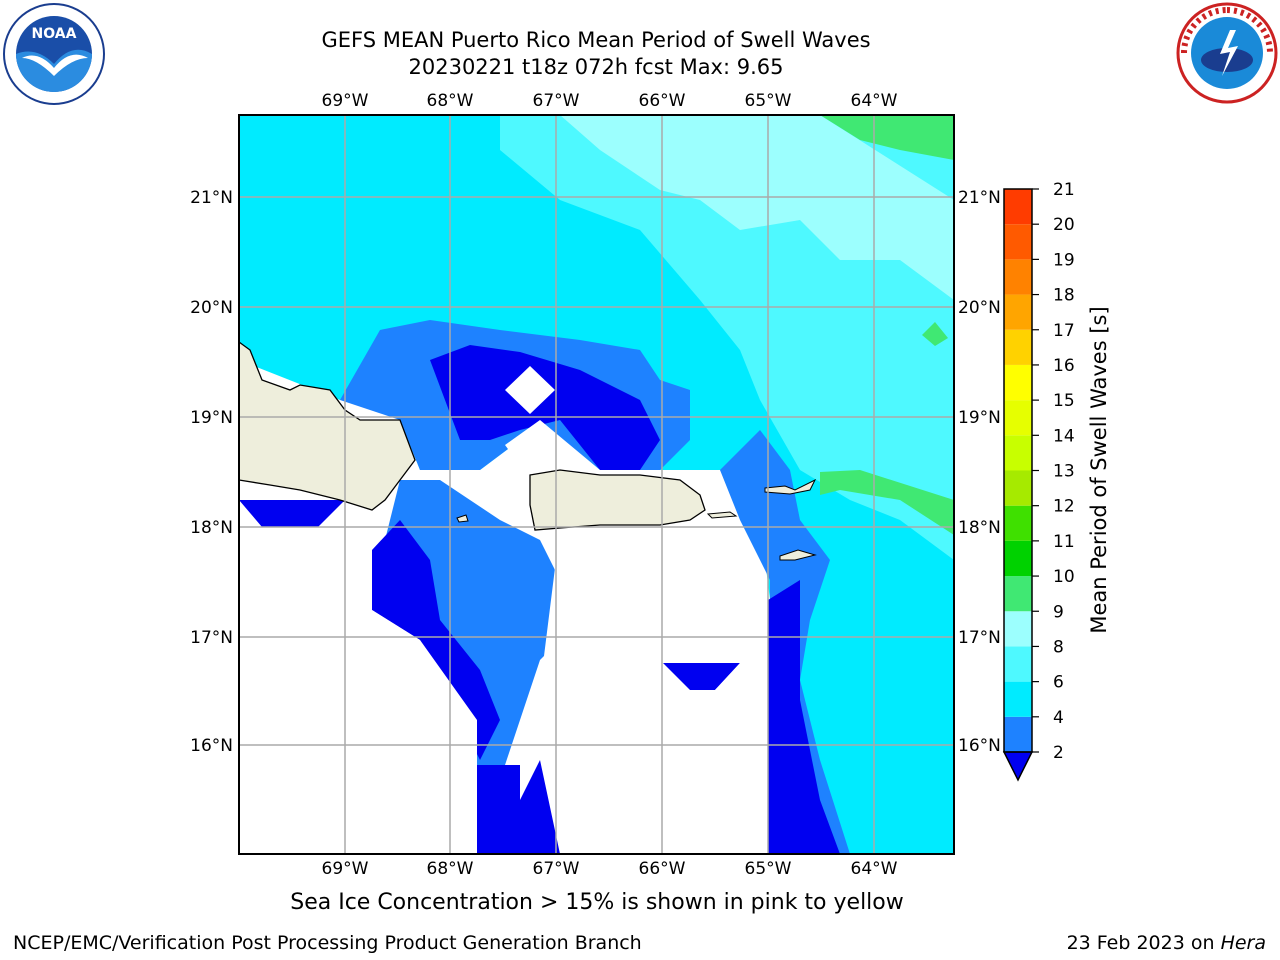 This screenshot has height=960, width=1280. What do you see at coordinates (1058, 683) in the screenshot?
I see `colorbar-tick-label: 6` at bounding box center [1058, 683].